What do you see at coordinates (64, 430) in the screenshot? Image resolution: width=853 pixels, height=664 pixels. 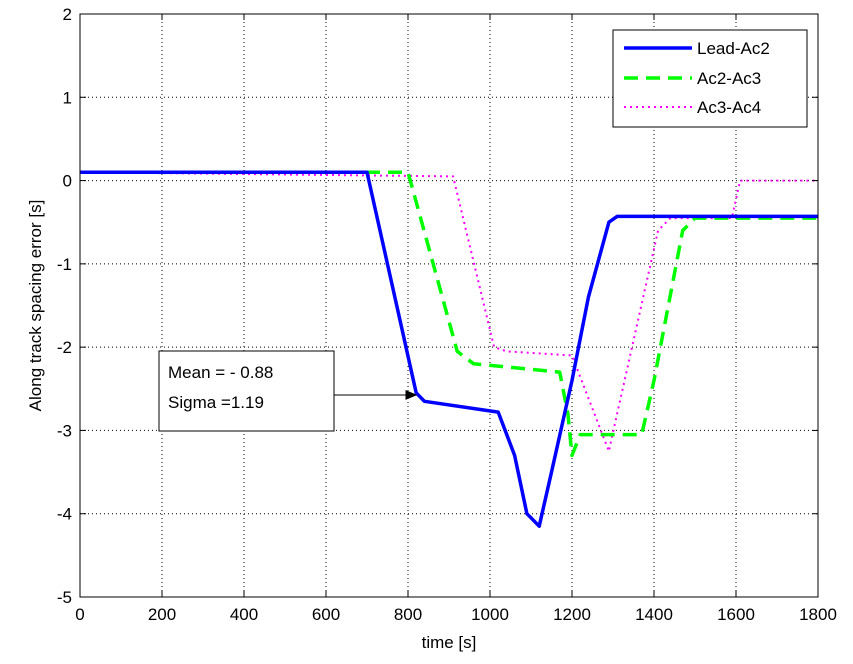 I see `y-tick-label: -3` at bounding box center [64, 430].